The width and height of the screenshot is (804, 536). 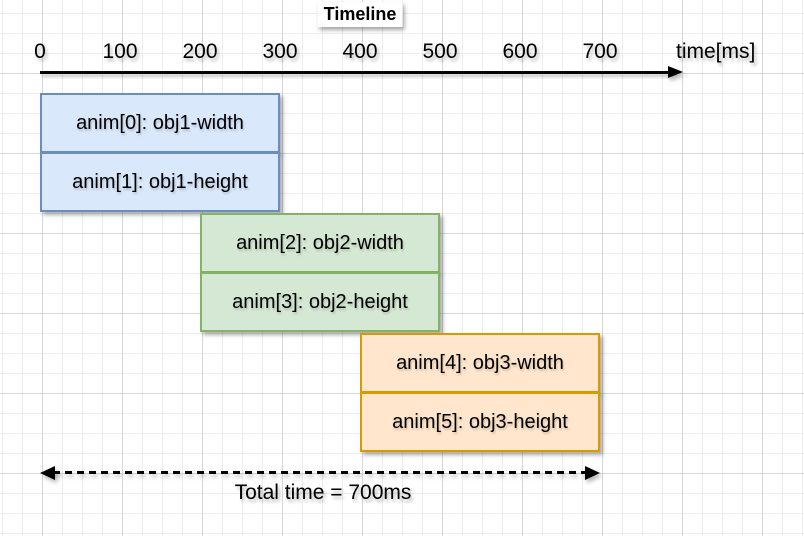 What do you see at coordinates (600, 51) in the screenshot?
I see `axis-tick-label-700: 700` at bounding box center [600, 51].